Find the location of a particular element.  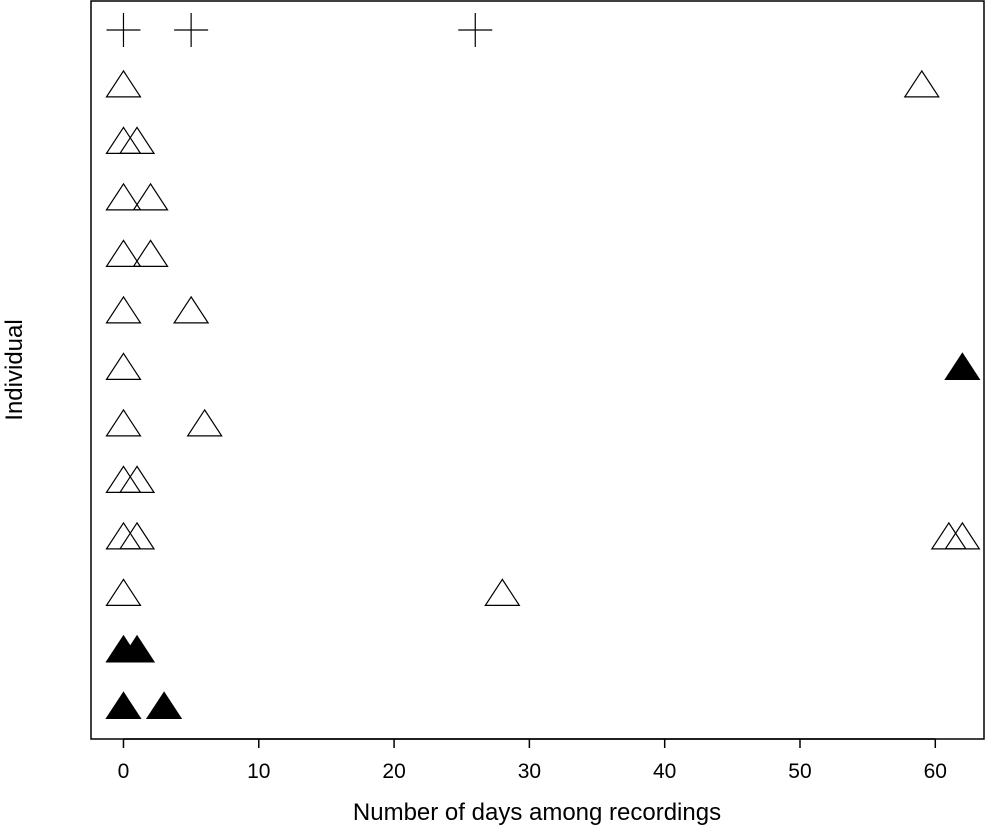

x-tick-label: 50 is located at coordinates (799, 771).